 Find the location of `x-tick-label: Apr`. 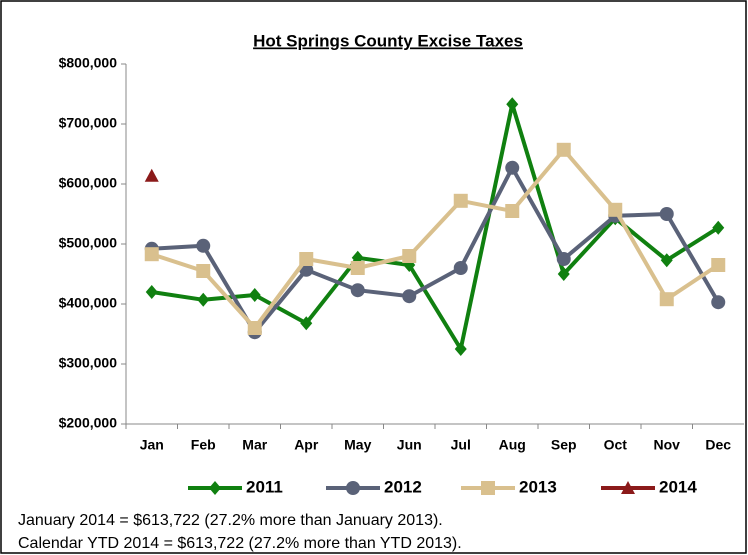

x-tick-label: Apr is located at coordinates (306, 445).